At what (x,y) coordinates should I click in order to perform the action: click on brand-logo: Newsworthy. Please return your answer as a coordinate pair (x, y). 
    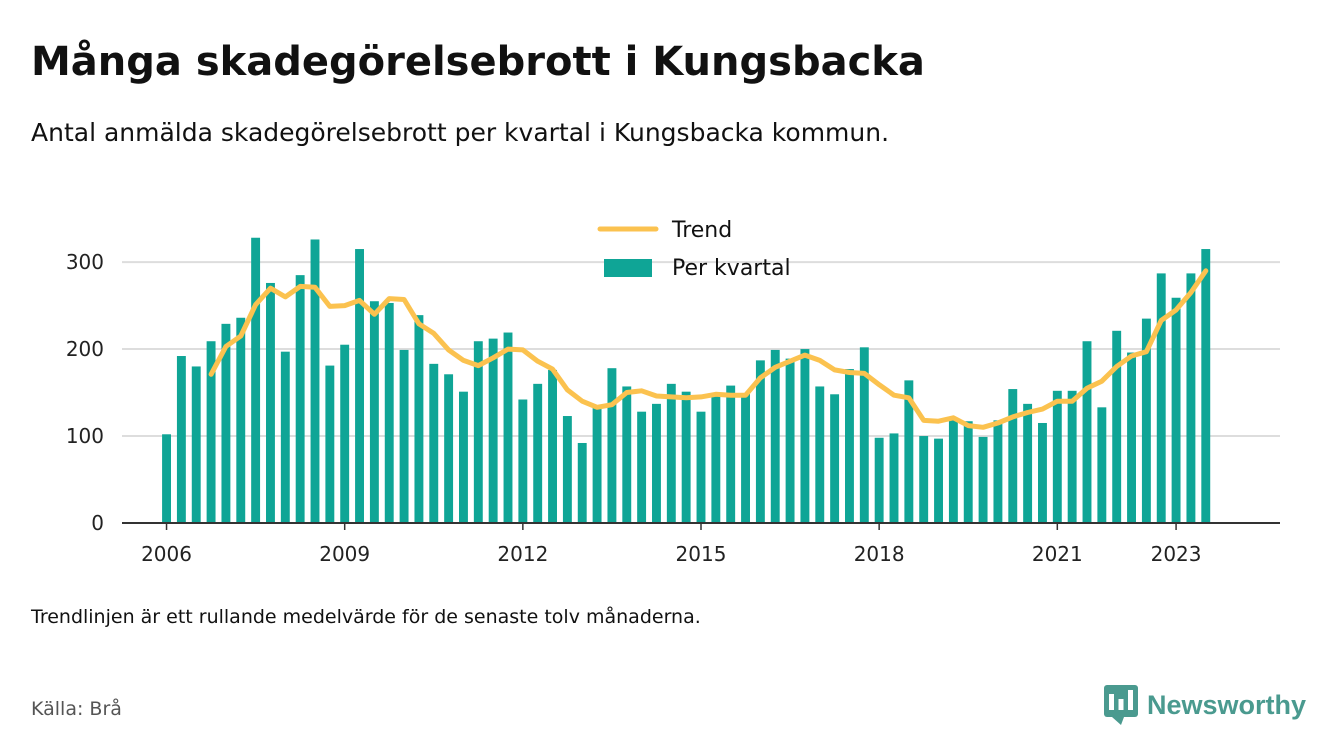
    Looking at the image, I should click on (1204, 705).